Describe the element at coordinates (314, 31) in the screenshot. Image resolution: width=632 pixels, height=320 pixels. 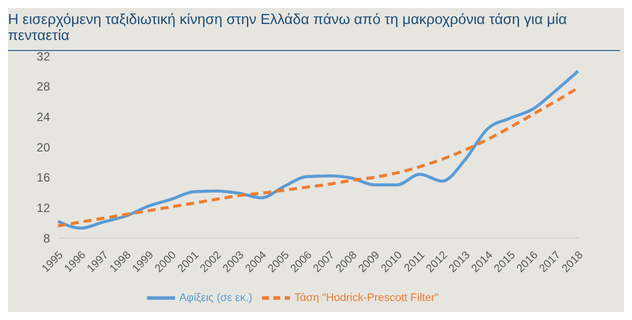
I see `chart-title: Η εισερχόμενη ταξιδιωτική κίνηση στην Ελλάδα πάνω από τη μακροχρόνια τάση για μία πενταετία` at that location.